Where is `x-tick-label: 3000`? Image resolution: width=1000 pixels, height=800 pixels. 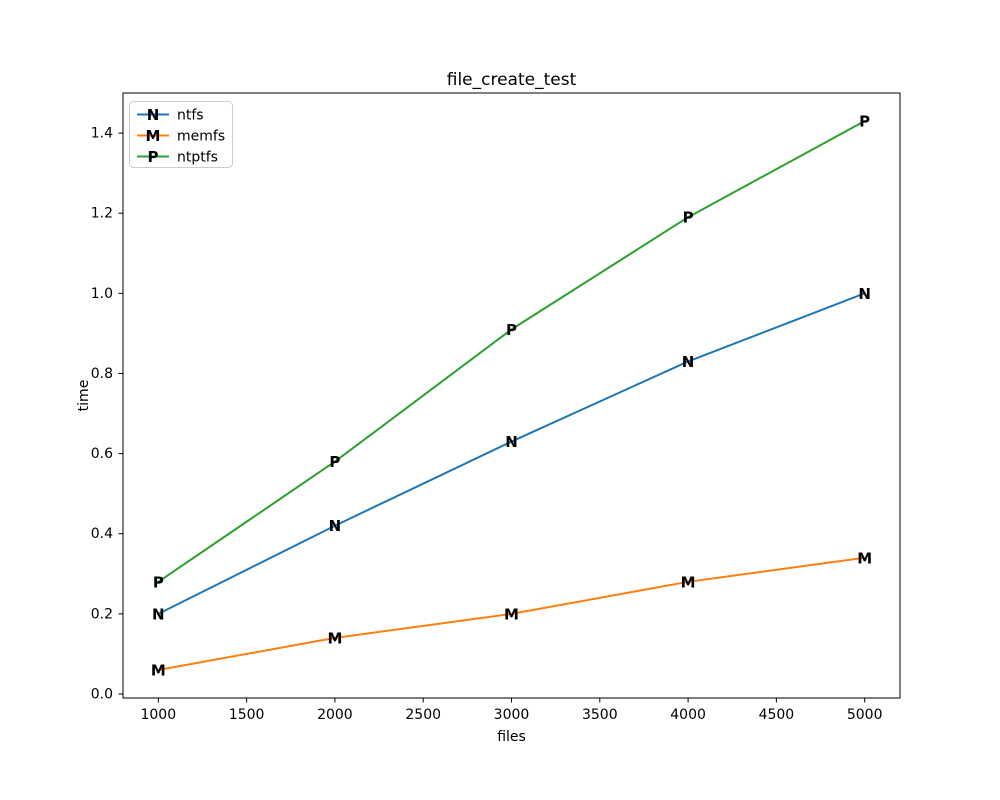 x-tick-label: 3000 is located at coordinates (512, 715).